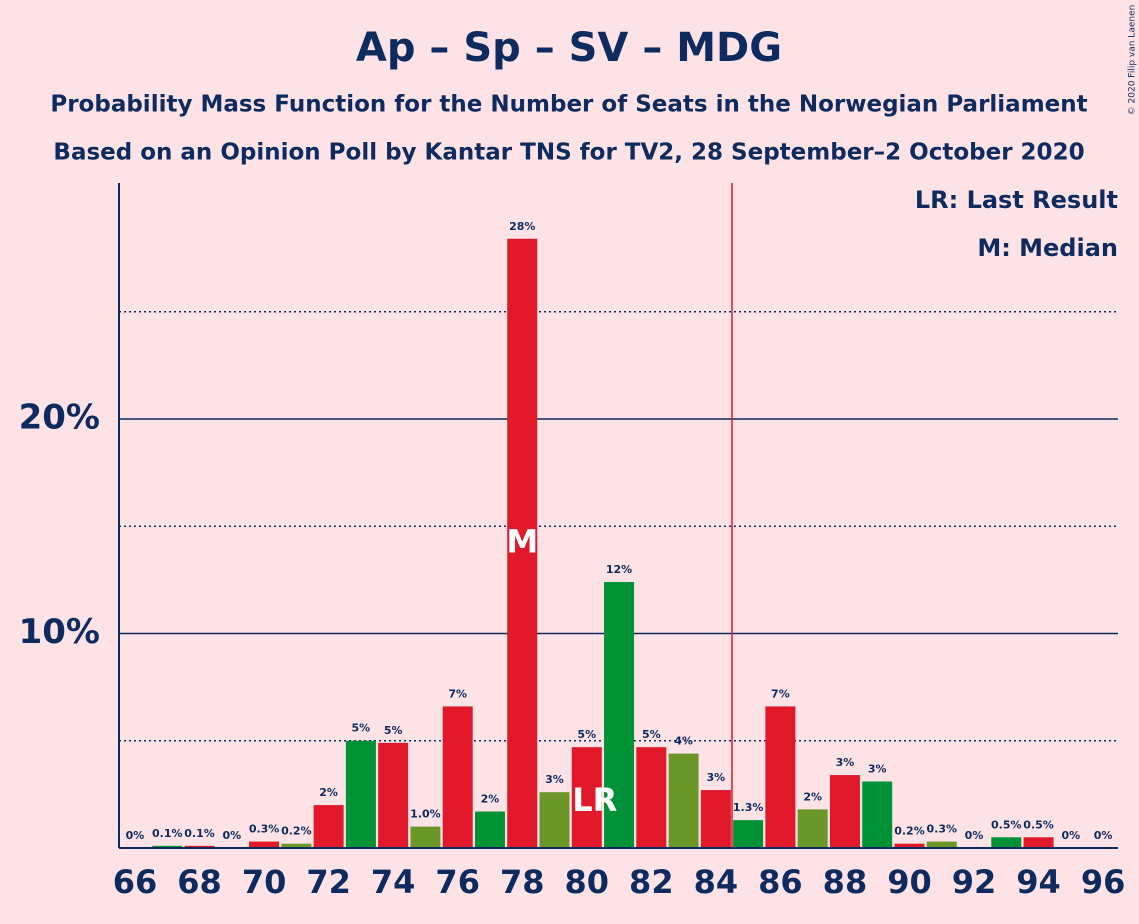  Describe the element at coordinates (199, 882) in the screenshot. I see `x-tick-label: 68` at that location.